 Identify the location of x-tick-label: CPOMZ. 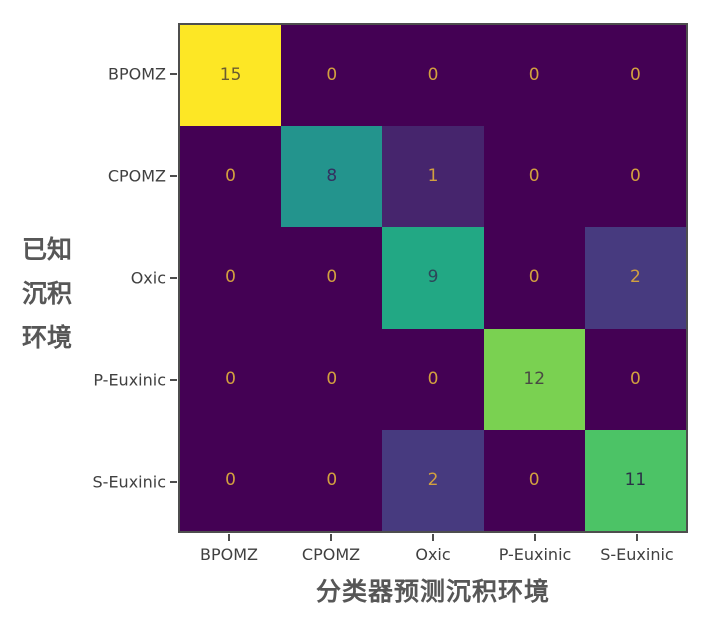
(331, 554).